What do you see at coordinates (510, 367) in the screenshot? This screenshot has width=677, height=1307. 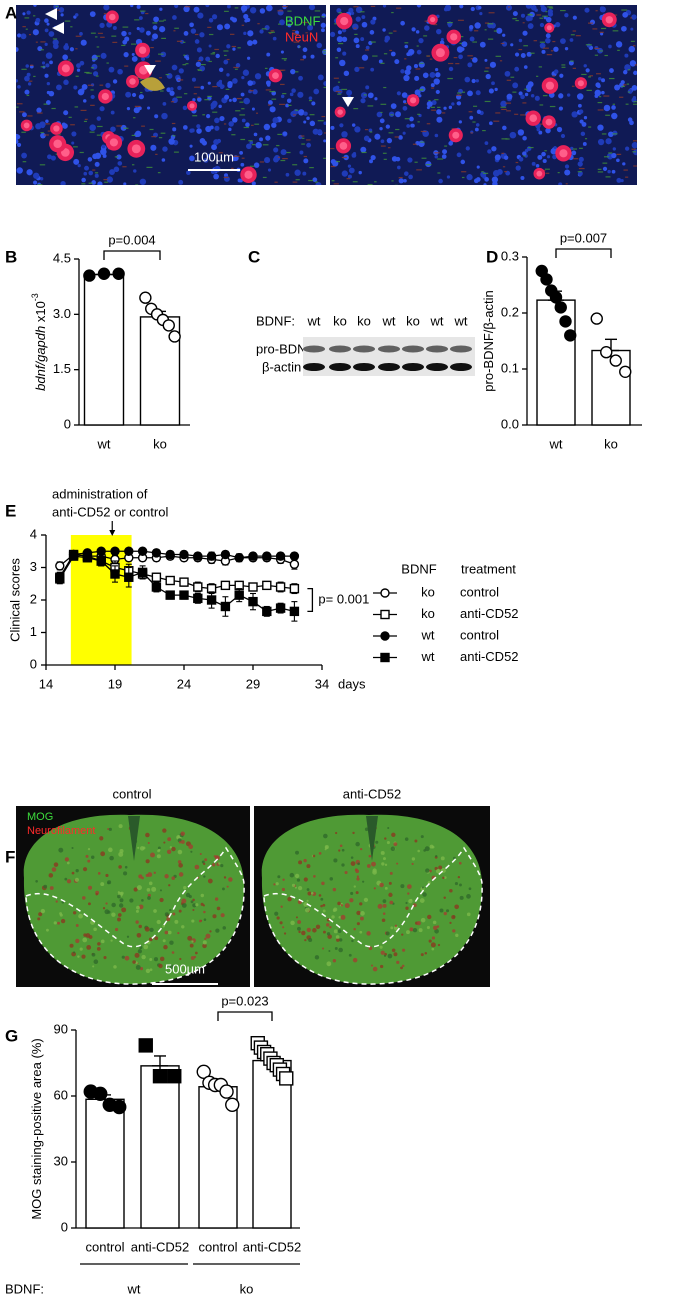 I see `y-tick-label: 0.1` at bounding box center [510, 367].